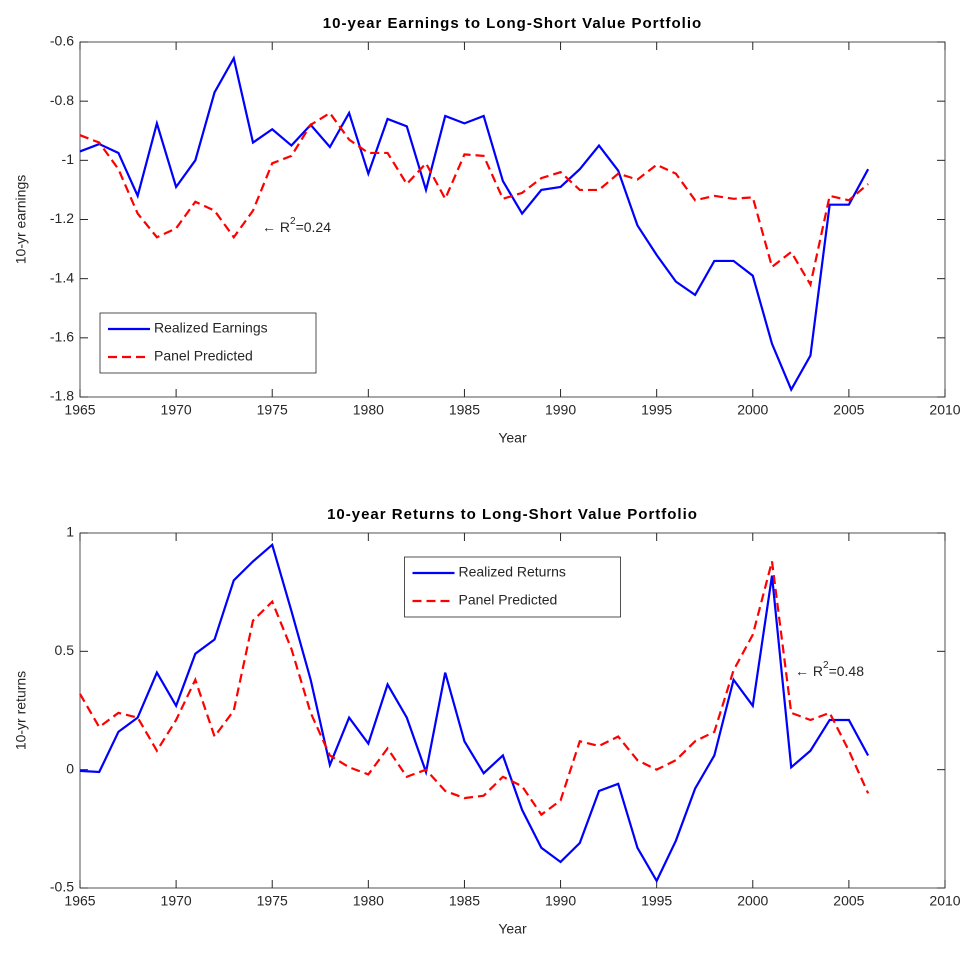 This screenshot has width=971, height=954. Describe the element at coordinates (65, 650) in the screenshot. I see `y-tick-label: 0.5` at that location.